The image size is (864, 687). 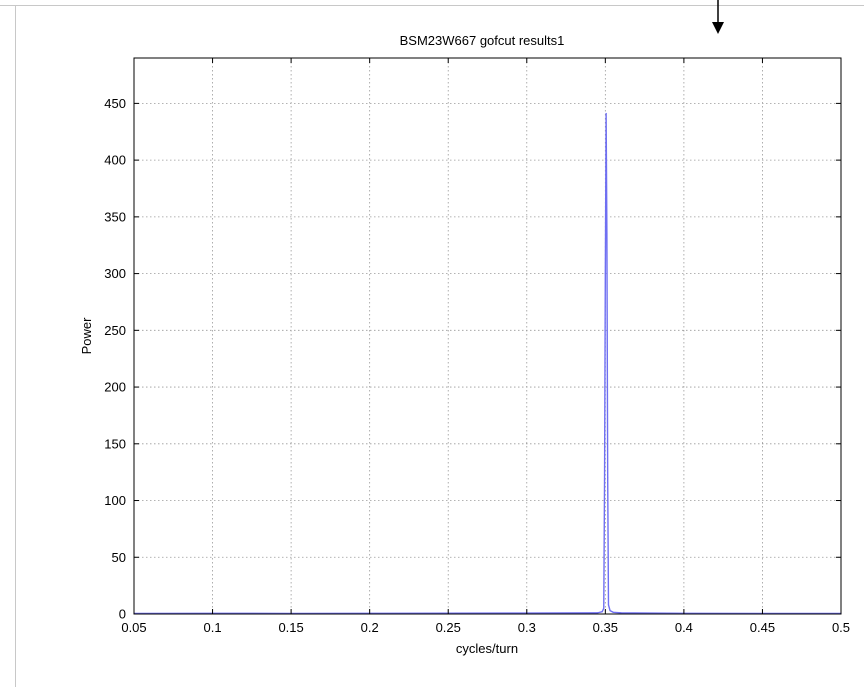 I want to click on x-tick-label: 0.5, so click(x=841, y=627).